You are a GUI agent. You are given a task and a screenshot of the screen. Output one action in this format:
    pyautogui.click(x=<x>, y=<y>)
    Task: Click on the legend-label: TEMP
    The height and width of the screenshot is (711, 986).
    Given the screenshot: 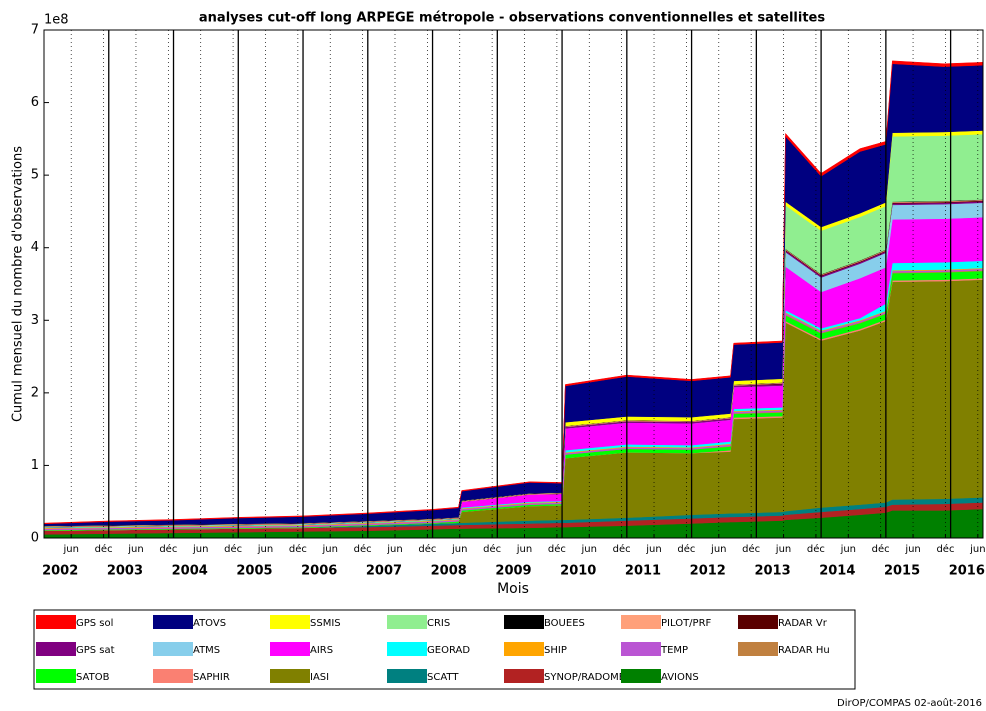 What is the action you would take?
    pyautogui.click(x=674, y=650)
    